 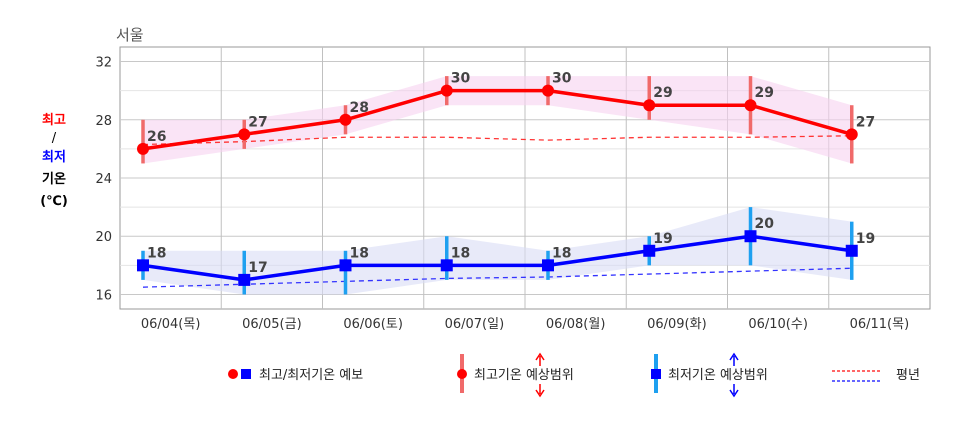 I want to click on y-label-max: 최고, so click(x=54, y=120).